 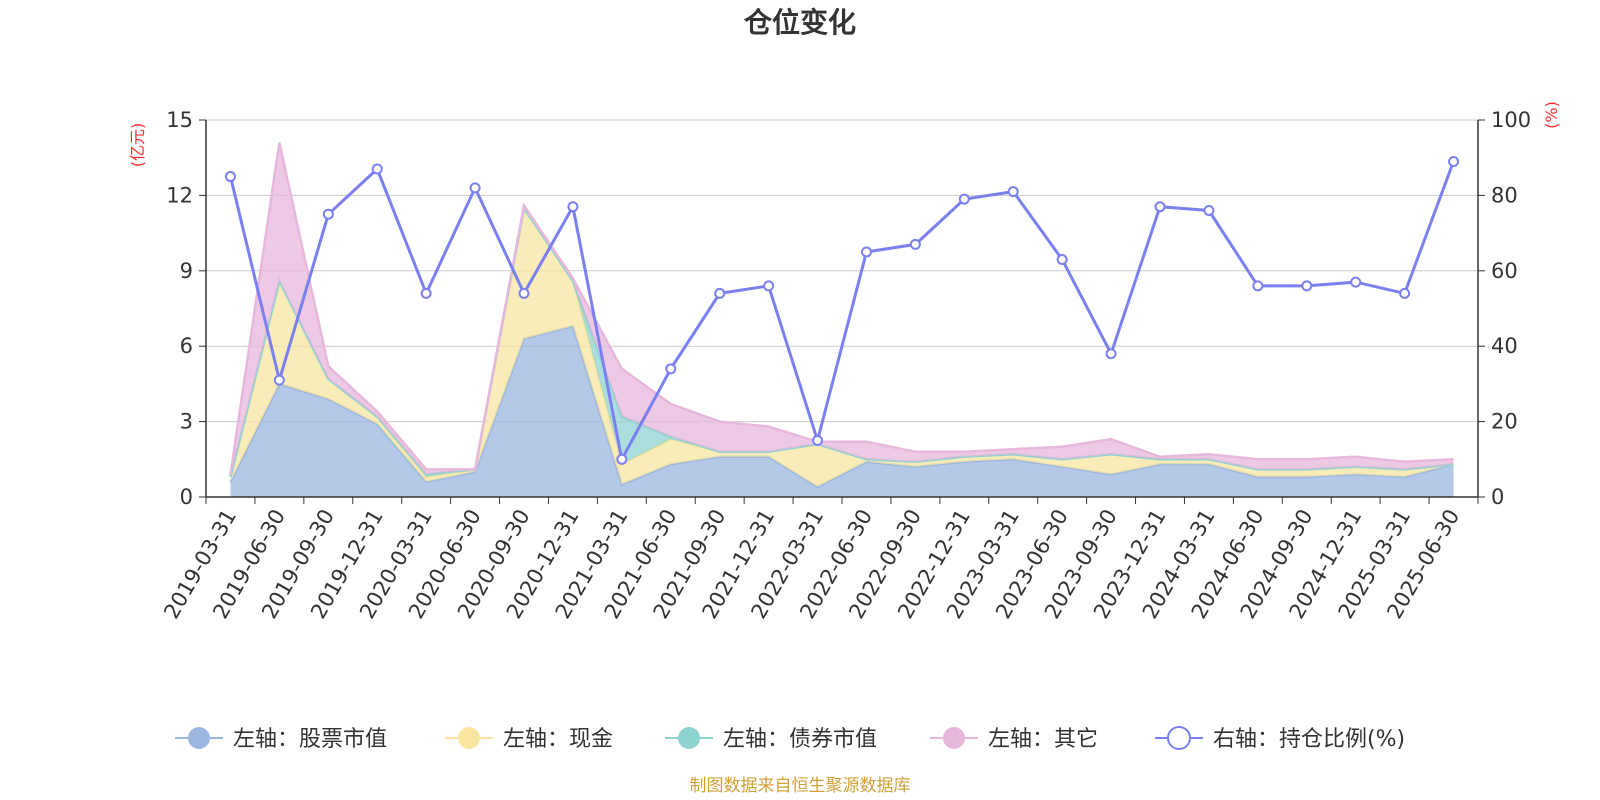 I want to click on legend-label: 左轴：现金, so click(x=558, y=739).